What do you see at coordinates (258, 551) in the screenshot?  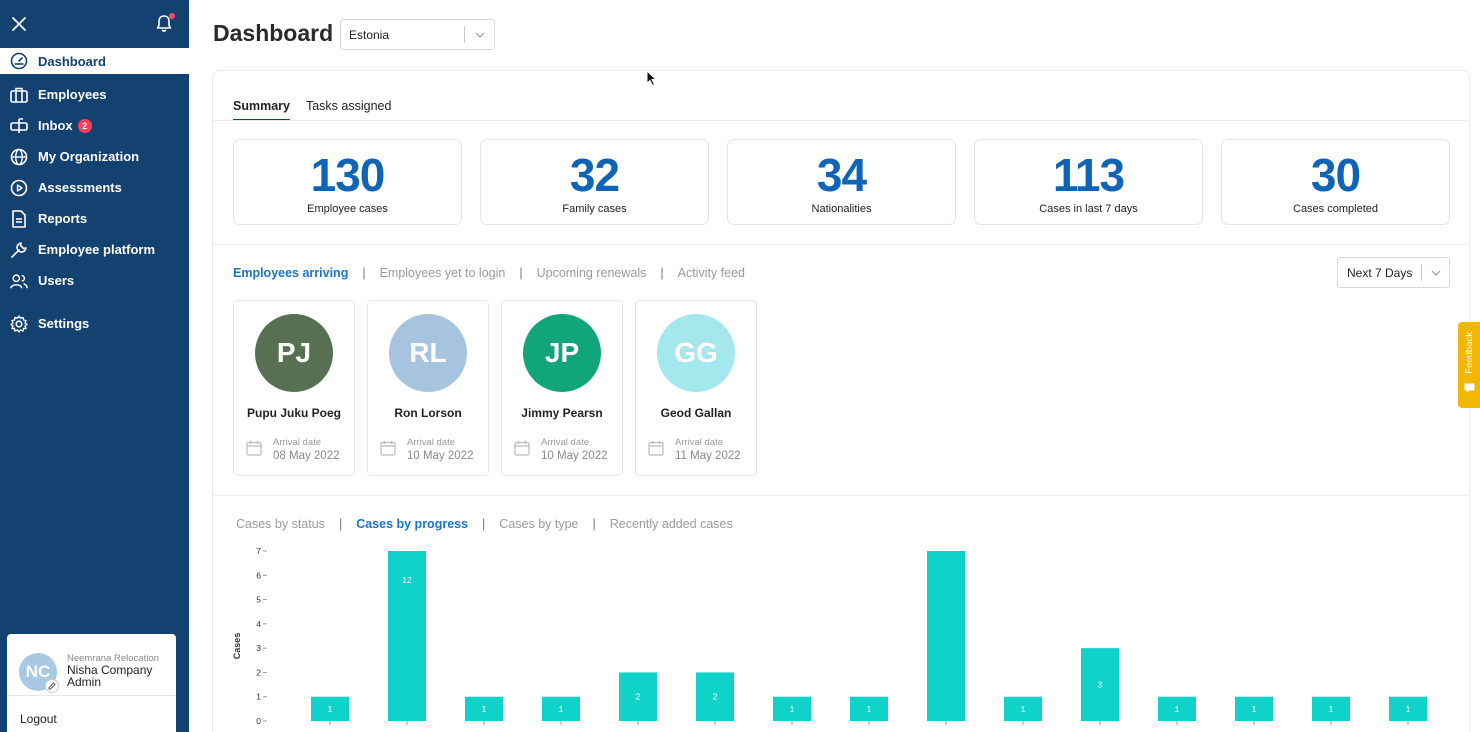 I see `y-tick-label: 7` at bounding box center [258, 551].